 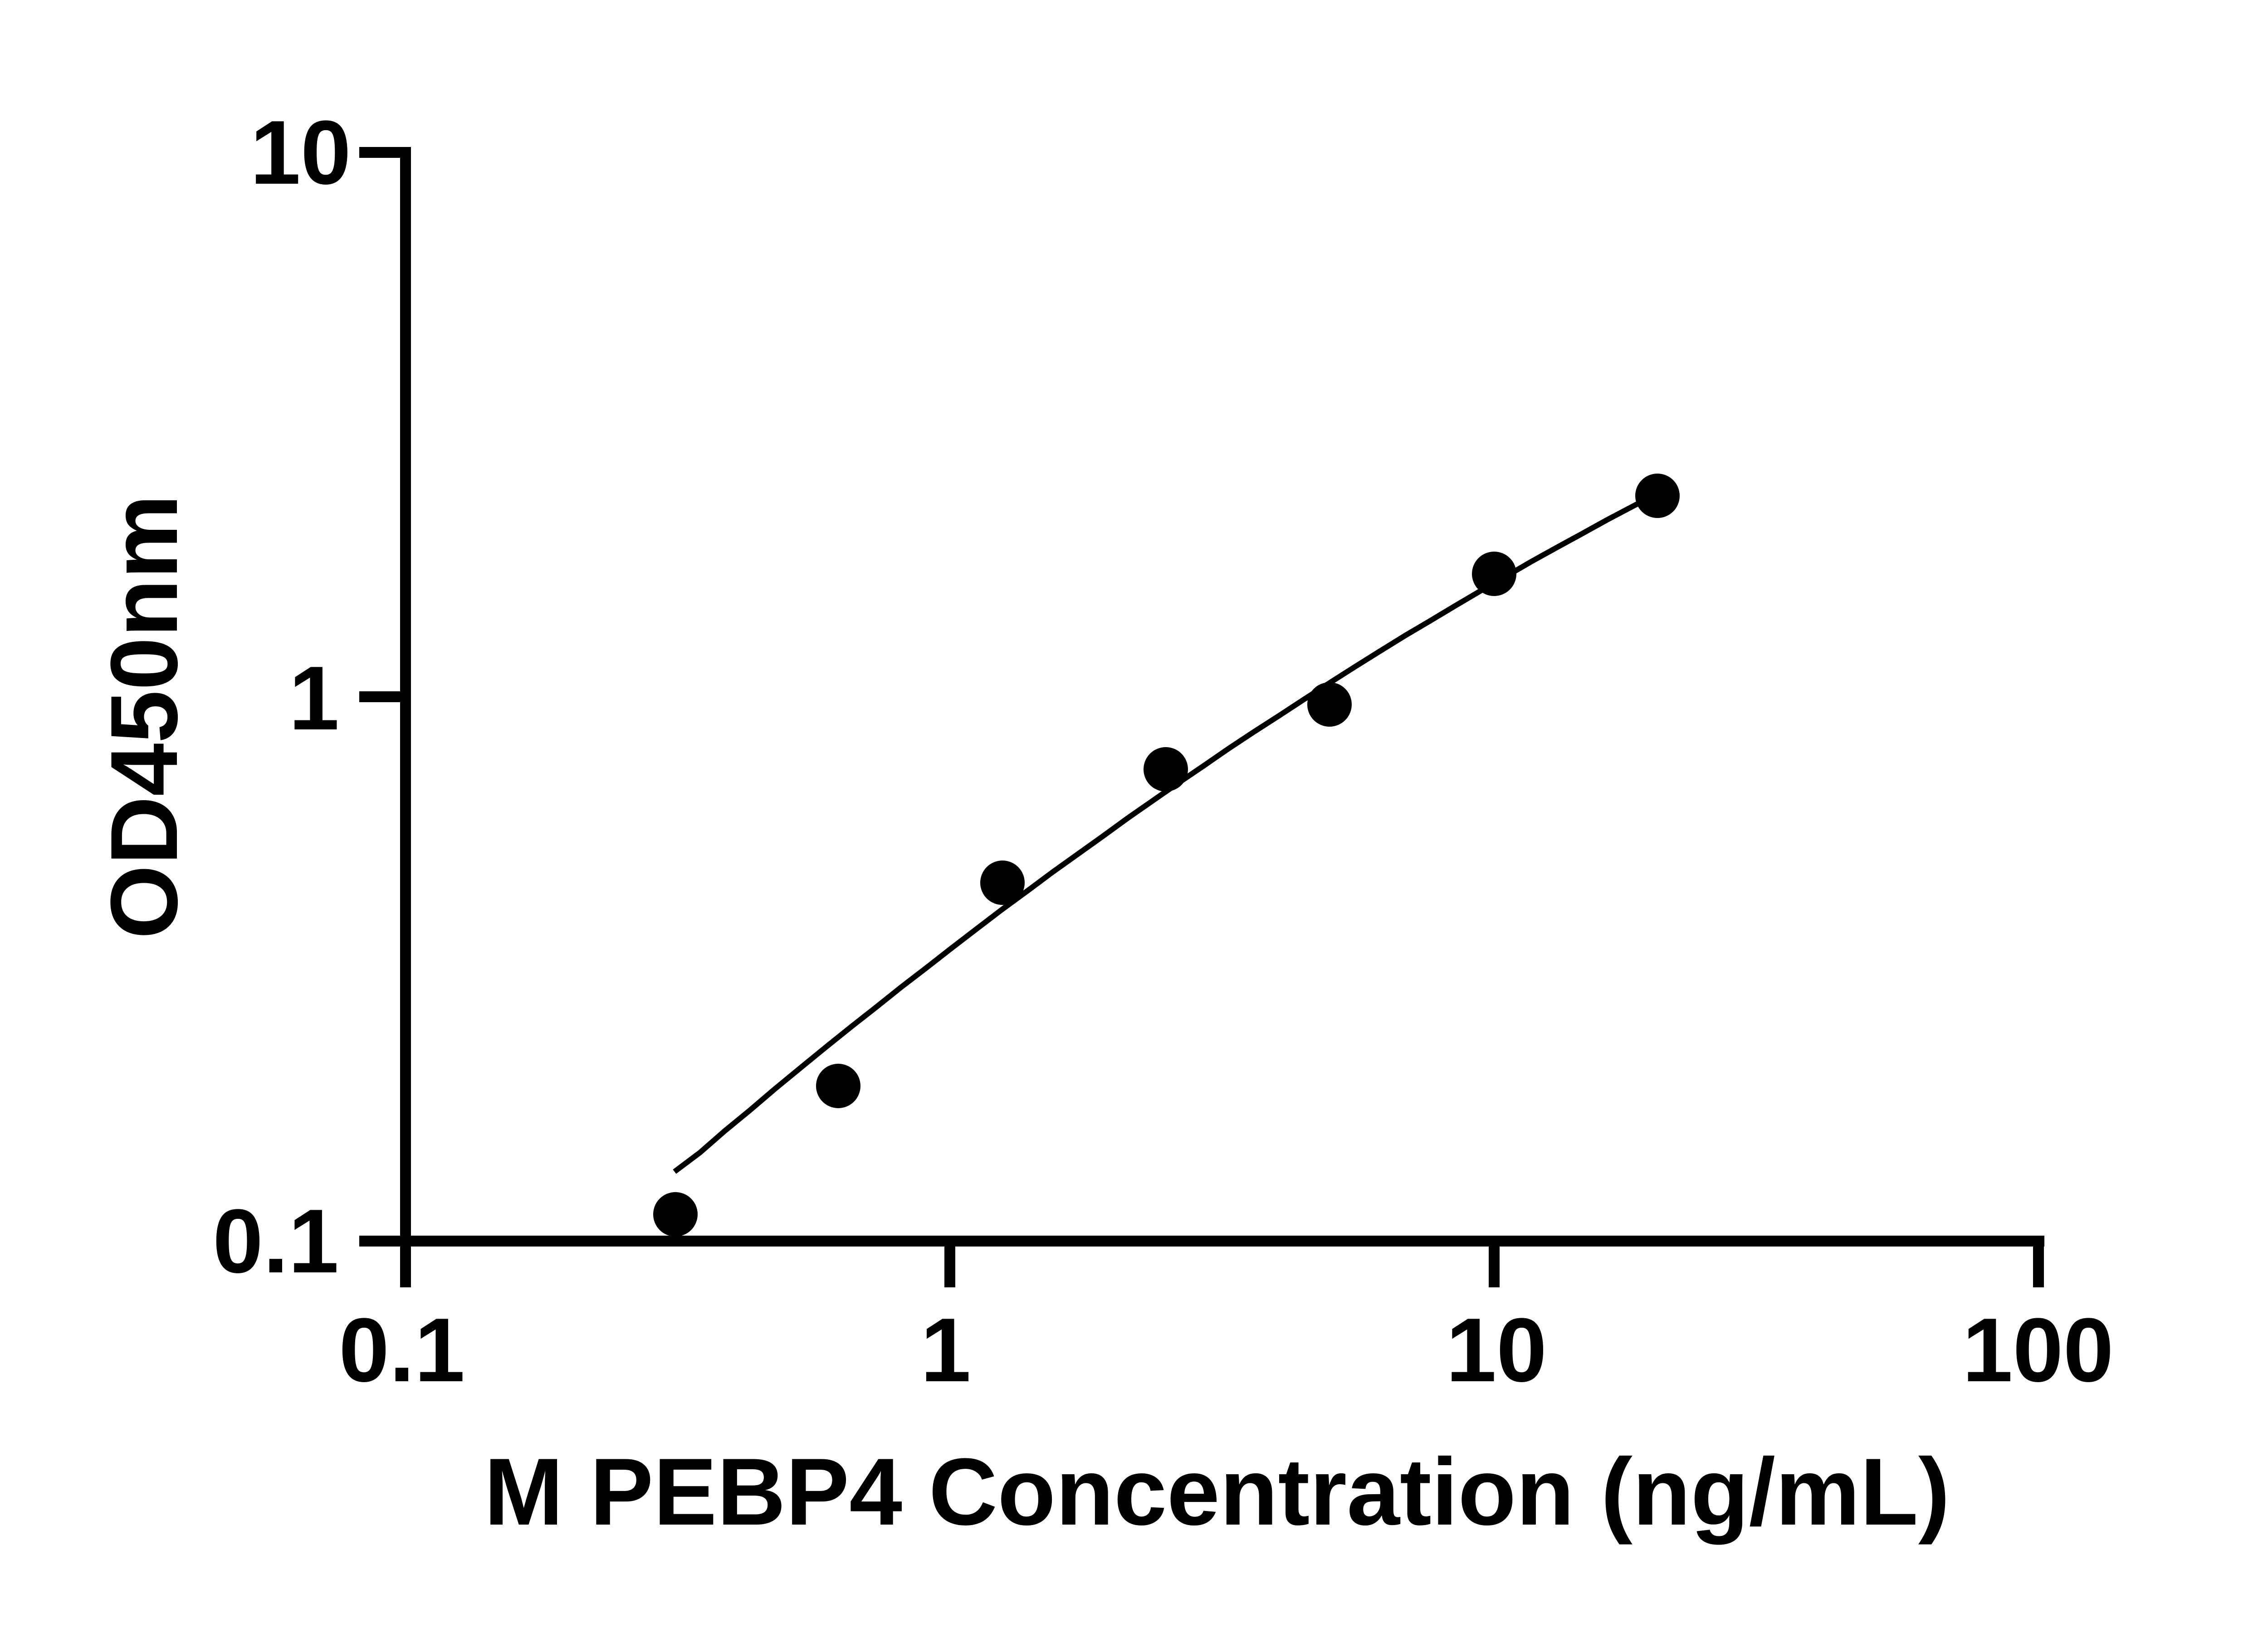 What do you see at coordinates (144, 716) in the screenshot?
I see `svg-text: OD450nm` at bounding box center [144, 716].